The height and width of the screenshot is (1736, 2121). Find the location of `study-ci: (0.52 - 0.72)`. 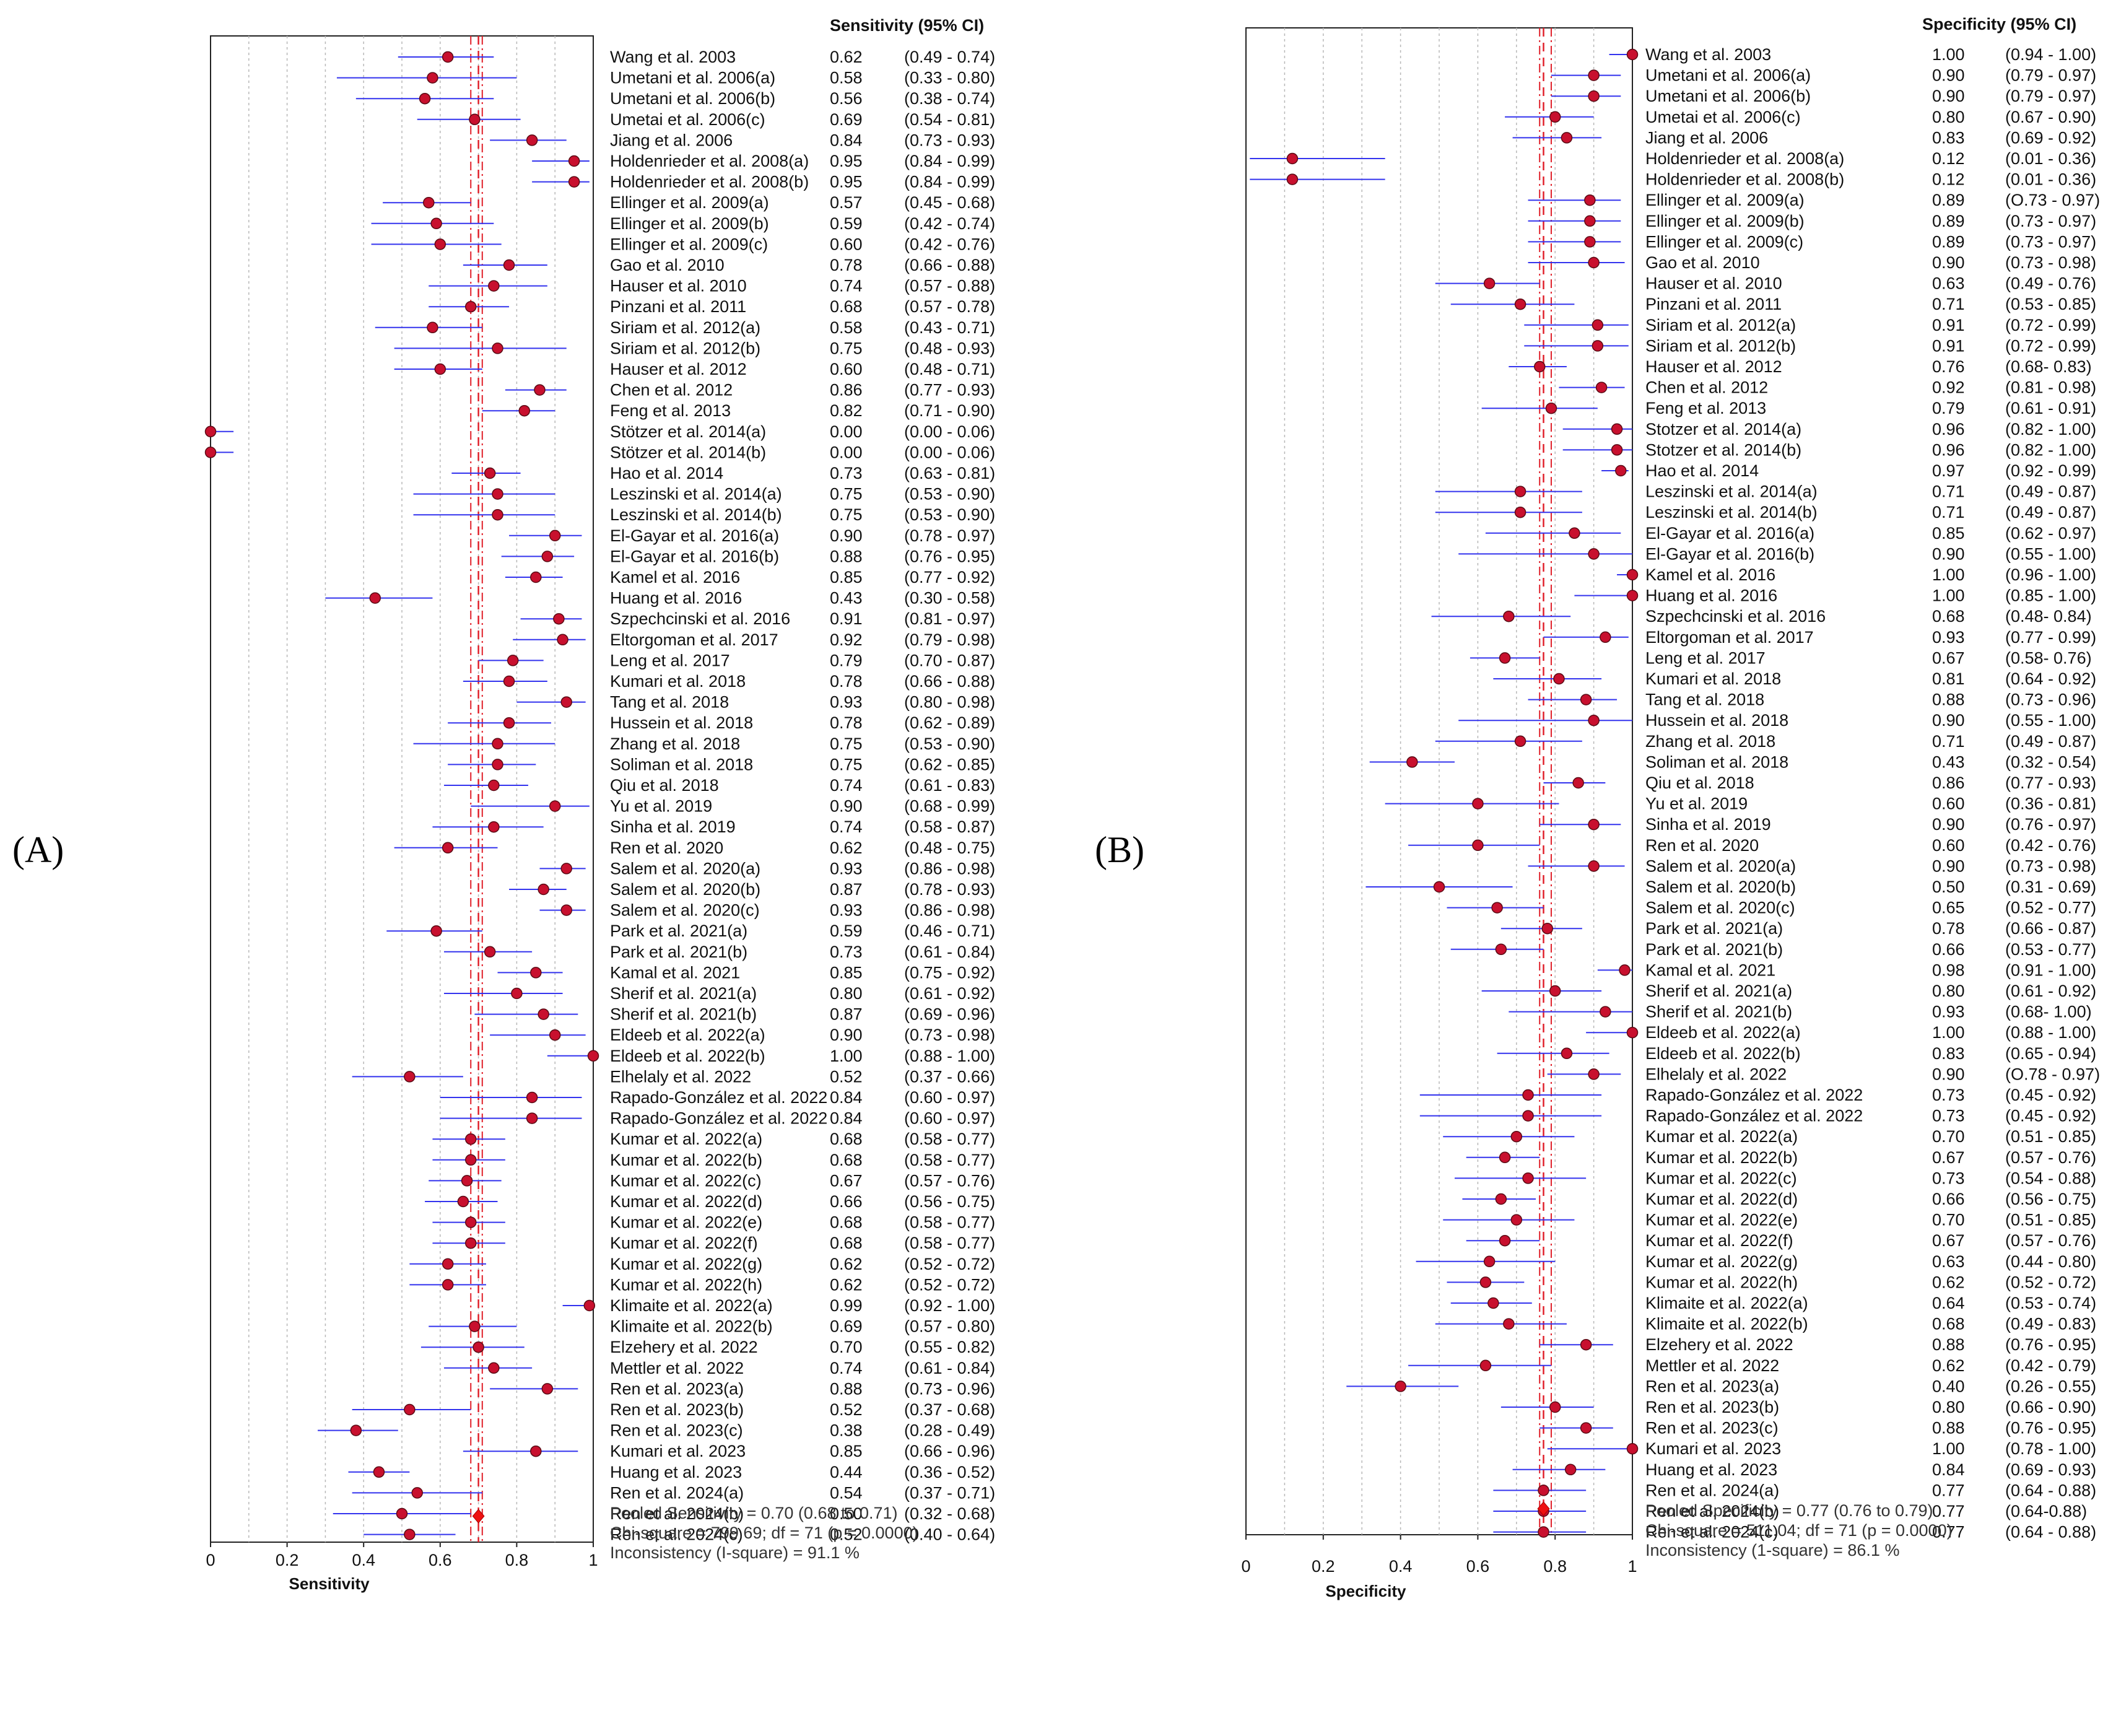

study-ci: (0.52 - 0.72) is located at coordinates (2050, 1282).